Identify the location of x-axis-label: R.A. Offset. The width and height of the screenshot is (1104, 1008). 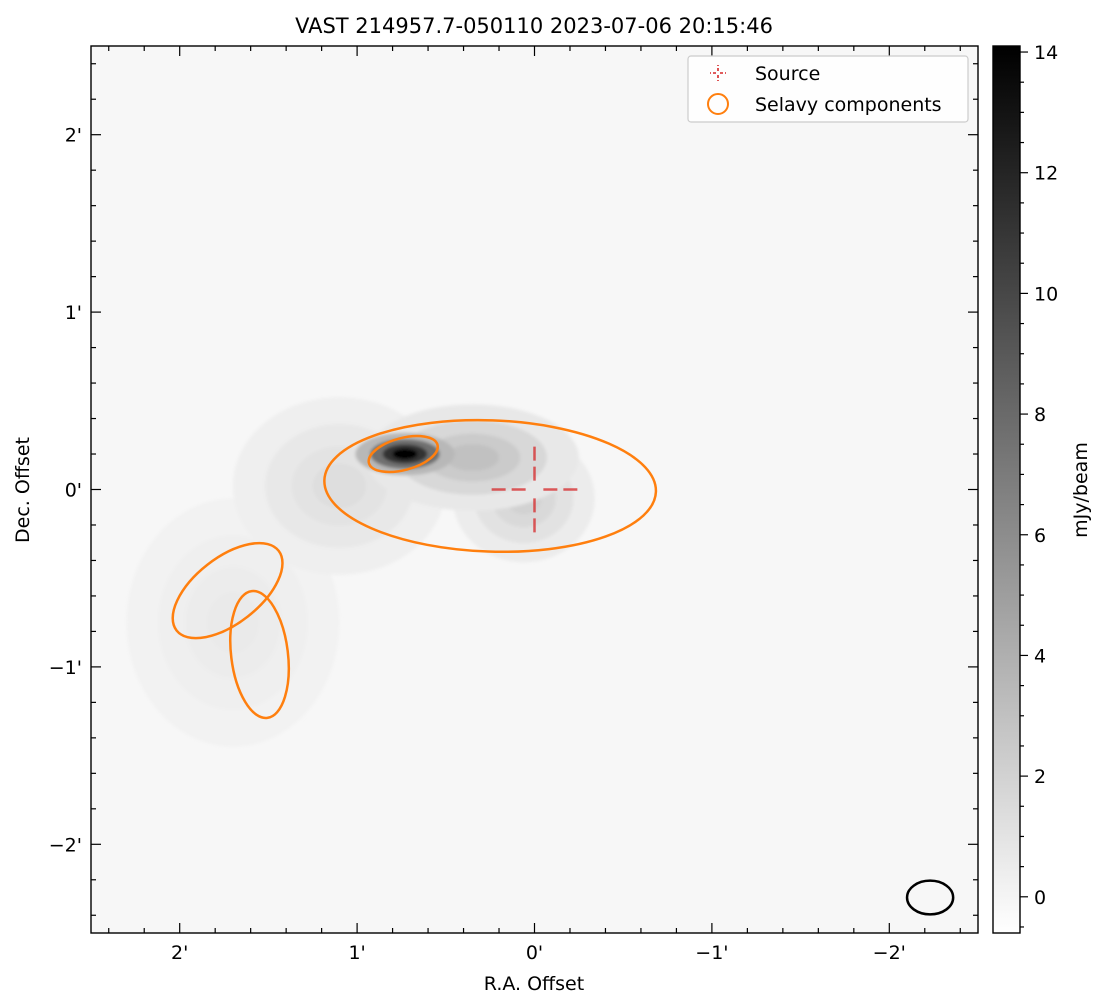
(534, 984).